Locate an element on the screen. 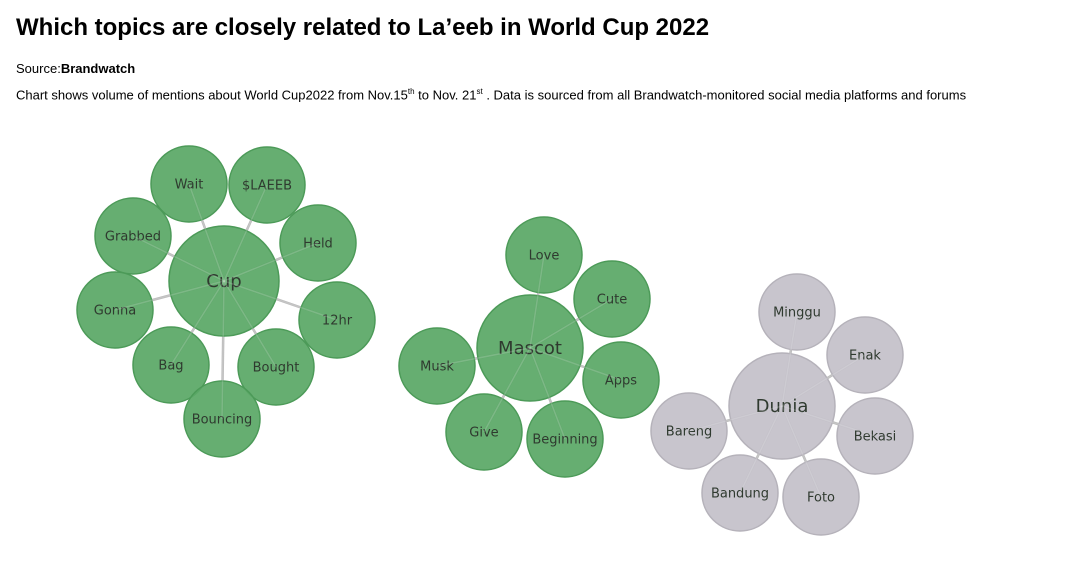  bubble-label: Cute is located at coordinates (612, 300).